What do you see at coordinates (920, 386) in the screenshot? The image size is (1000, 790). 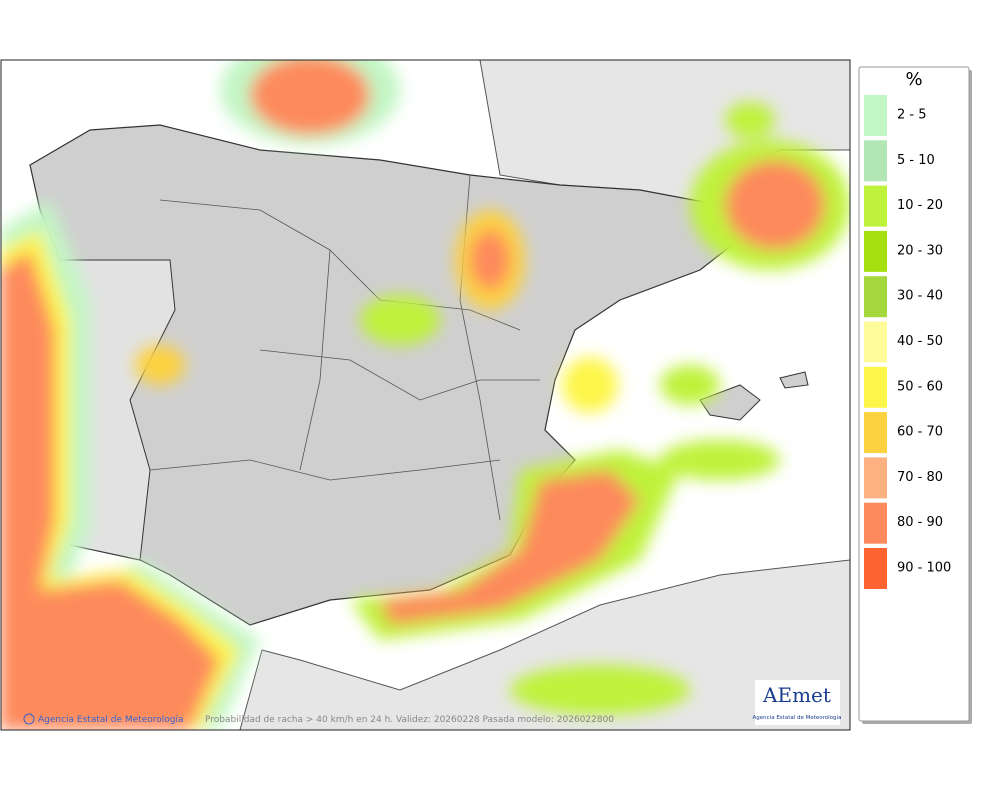 I see `legend-label: 50 - 60` at bounding box center [920, 386].